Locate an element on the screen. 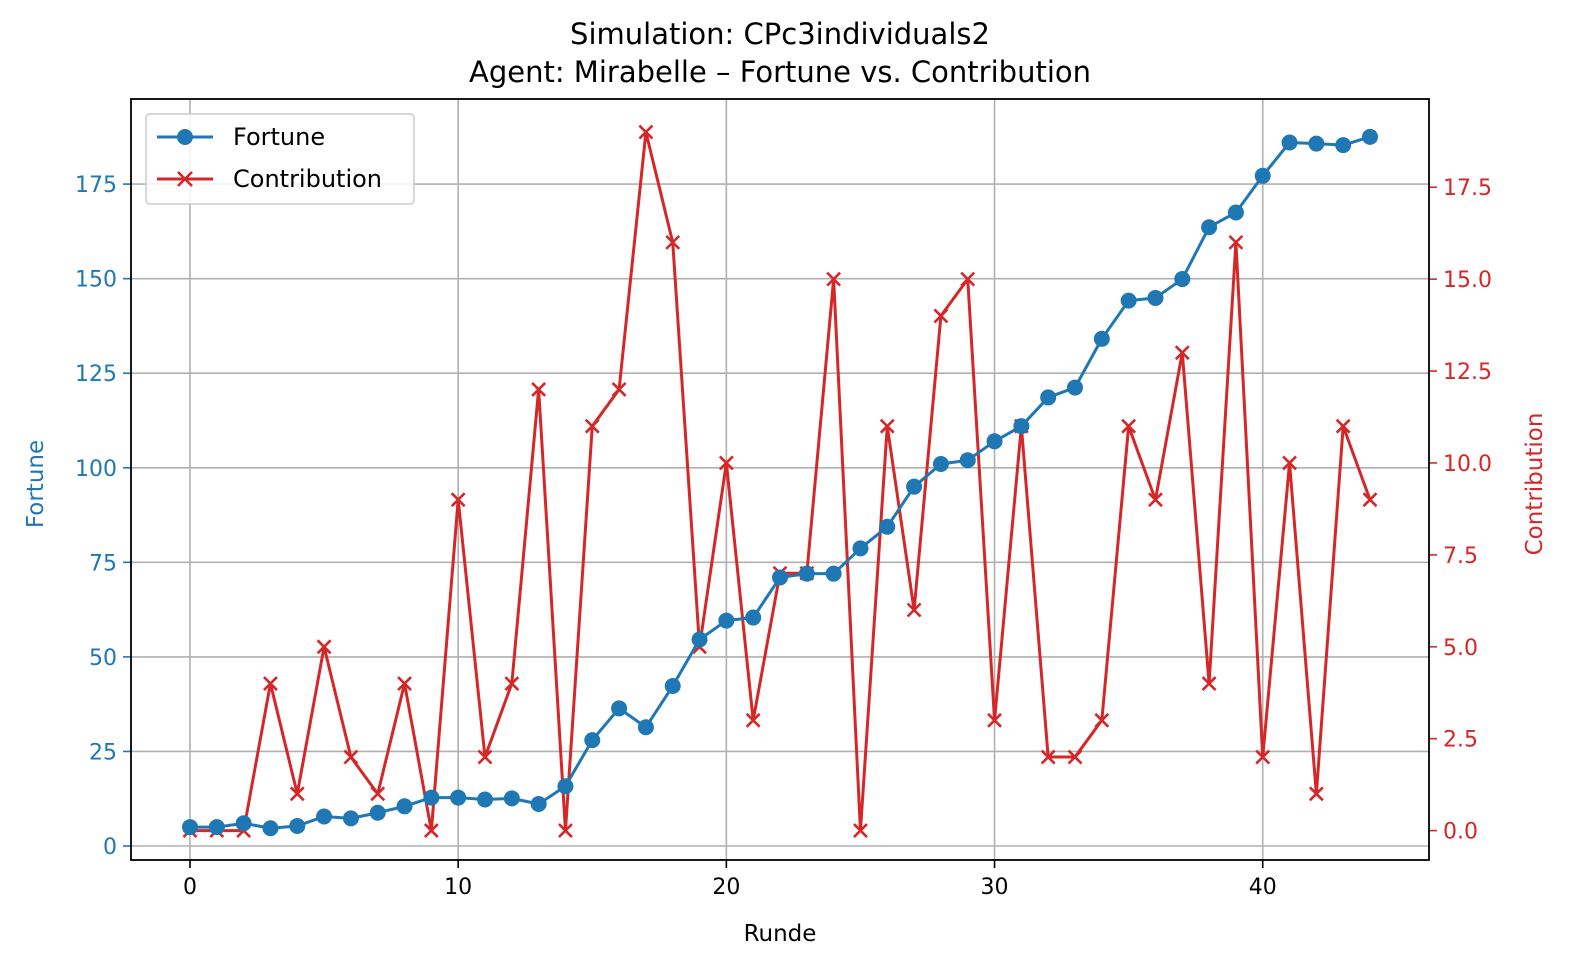 Image resolution: width=1580 pixels, height=974 pixels. y-right-tick-label: 7.5 is located at coordinates (1460, 556).